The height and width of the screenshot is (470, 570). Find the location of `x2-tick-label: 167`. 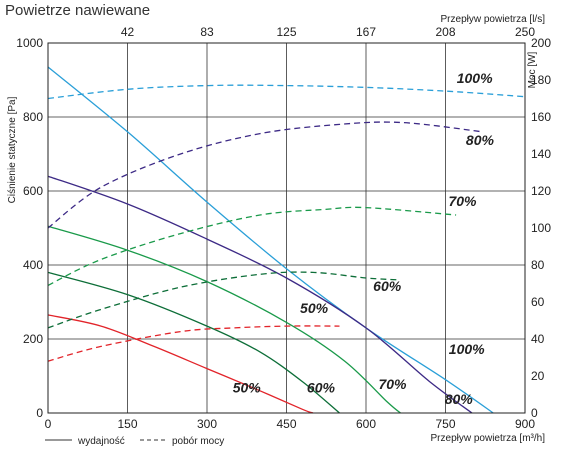

x2-tick-label: 167 is located at coordinates (366, 32).